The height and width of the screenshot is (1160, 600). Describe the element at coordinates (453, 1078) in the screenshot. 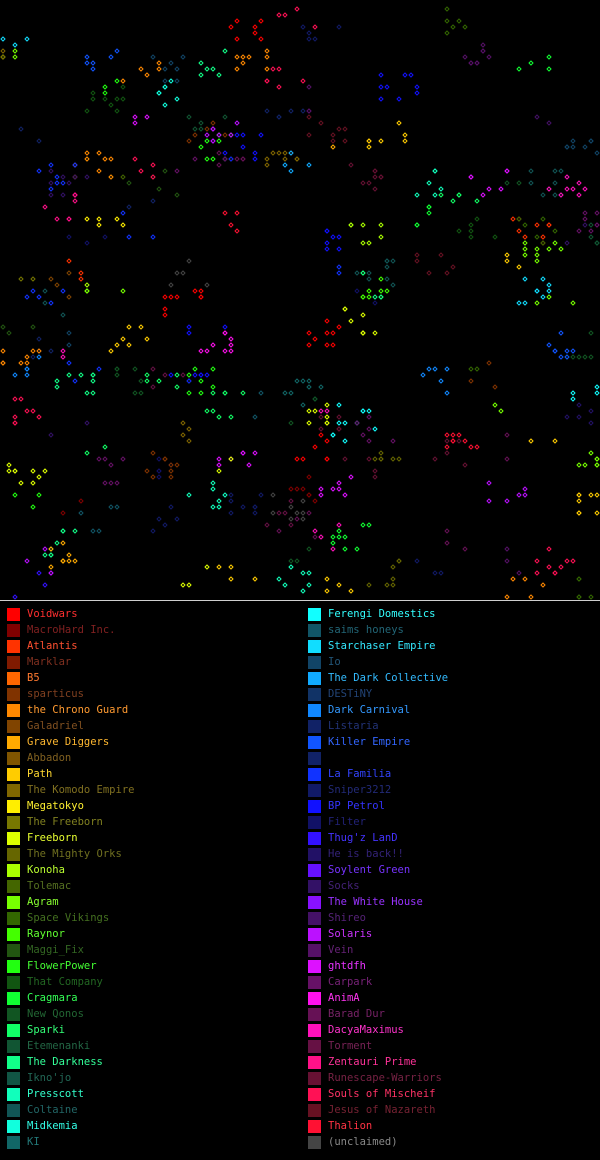

I see `legend-entry: Runescape-Warriors` at that location.